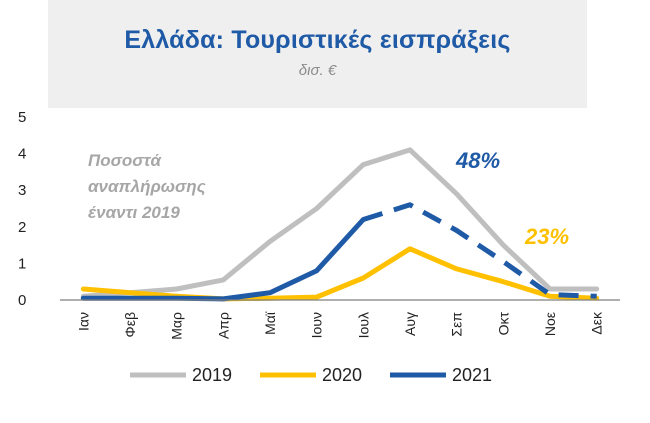  I want to click on x-tick-label: Σεπ, so click(457, 324).